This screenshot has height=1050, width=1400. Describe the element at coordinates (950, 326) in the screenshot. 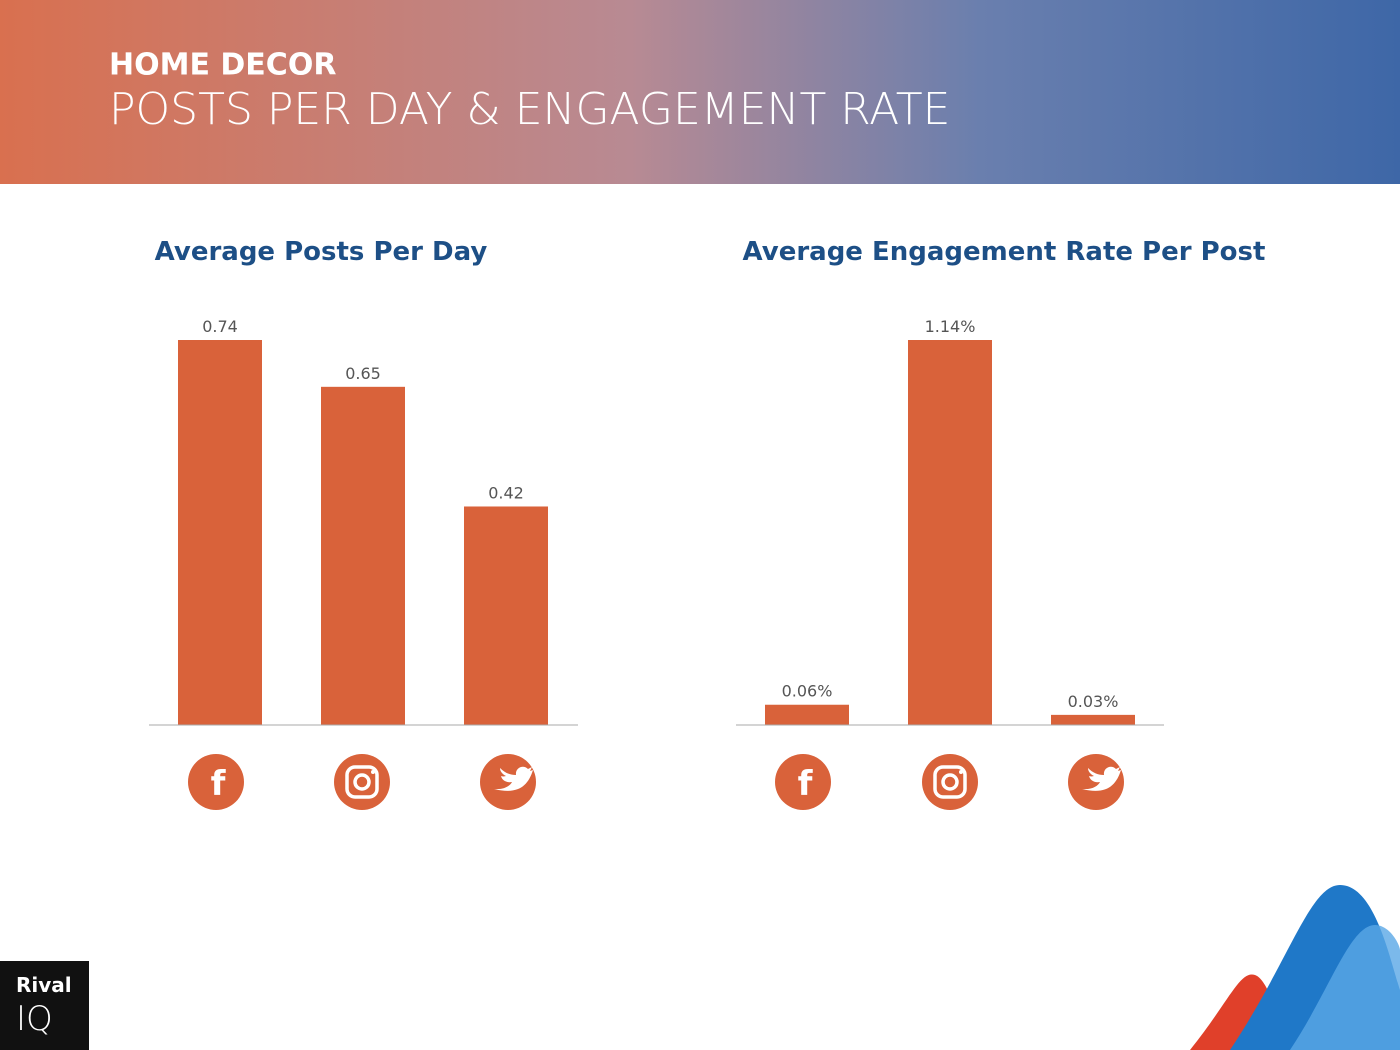

I see `value-label: 1.14%` at that location.